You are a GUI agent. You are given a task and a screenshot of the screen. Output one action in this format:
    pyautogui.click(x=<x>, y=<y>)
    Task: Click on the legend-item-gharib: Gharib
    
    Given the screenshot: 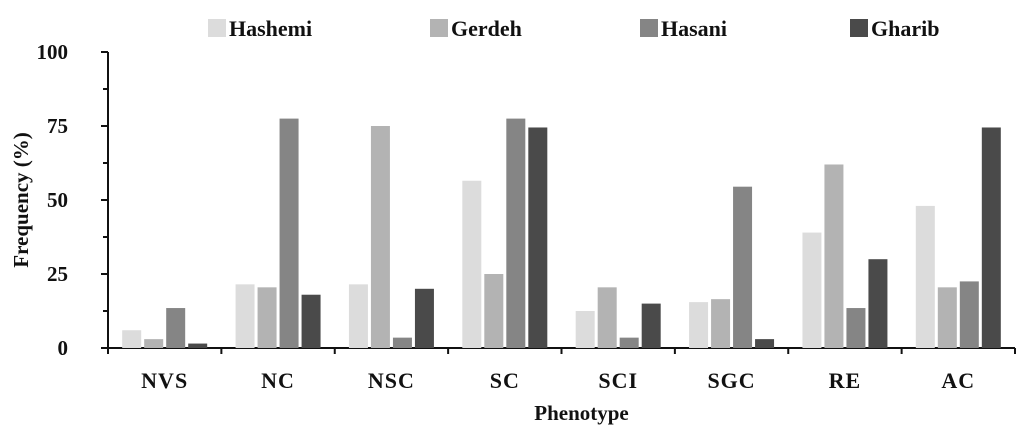 What is the action you would take?
    pyautogui.click(x=894, y=28)
    